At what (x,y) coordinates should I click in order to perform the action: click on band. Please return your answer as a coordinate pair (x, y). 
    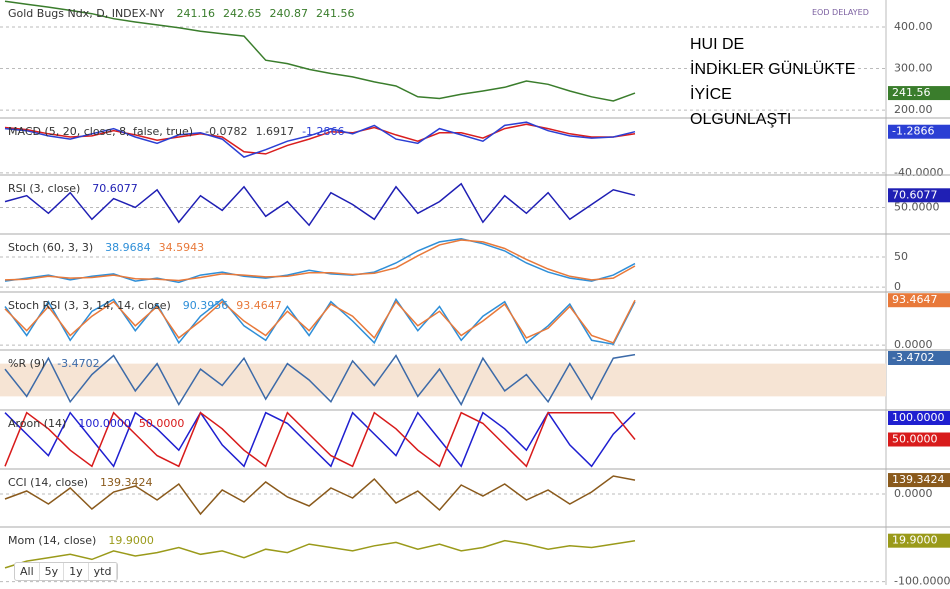
    Looking at the image, I should click on (443, 380).